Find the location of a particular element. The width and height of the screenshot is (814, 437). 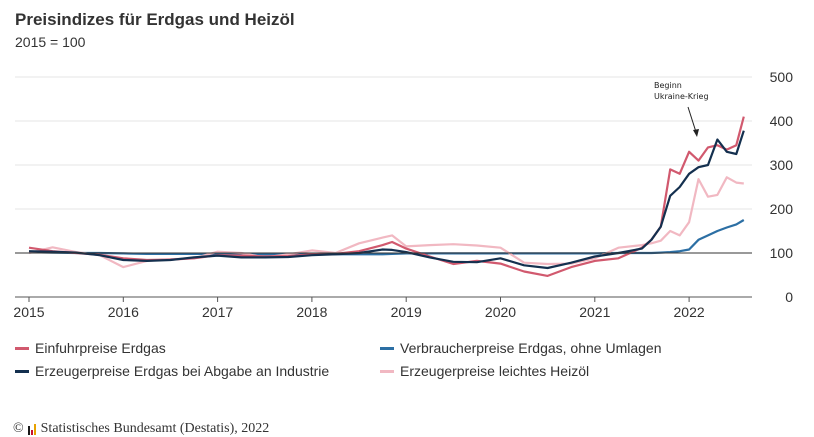

x-tick-label: 2021 is located at coordinates (594, 312).